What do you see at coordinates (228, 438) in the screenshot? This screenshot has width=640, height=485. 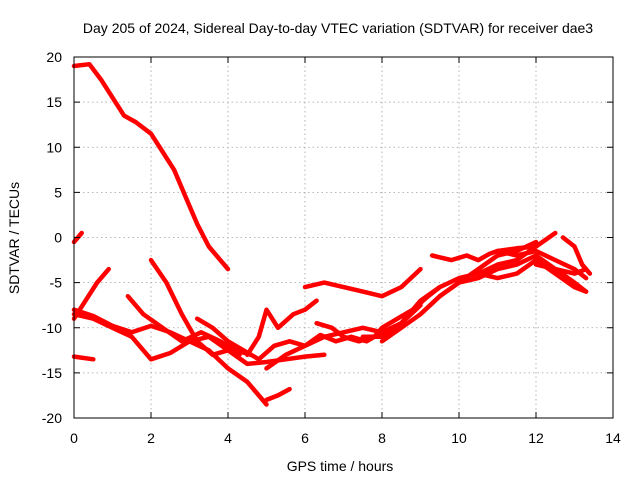 I see `x-tick-label: 4` at bounding box center [228, 438].